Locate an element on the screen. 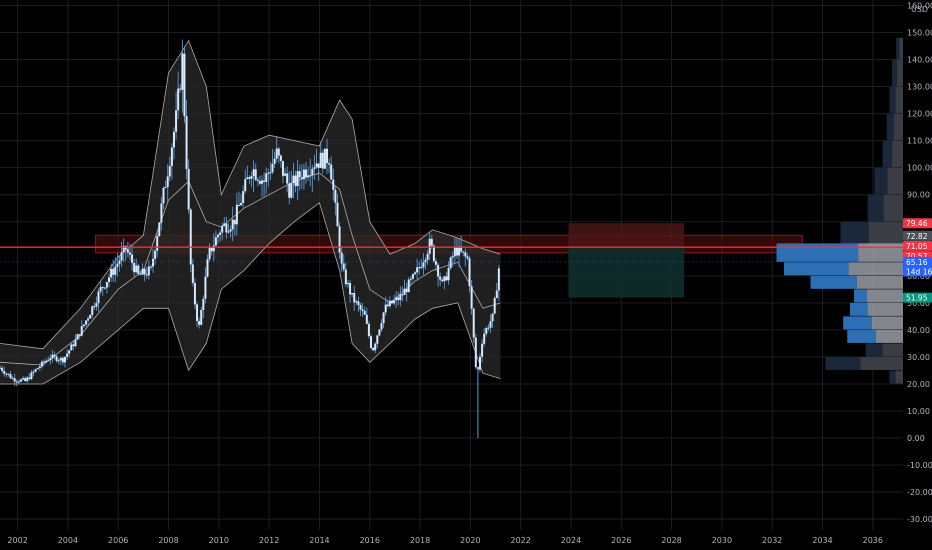  x-tick-label: 2002 is located at coordinates (17, 540).